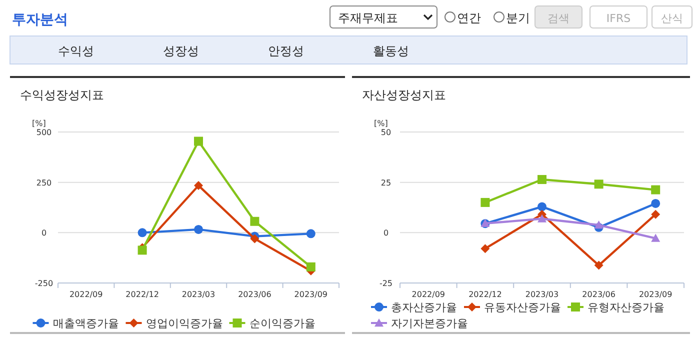 This screenshot has height=342, width=697. I want to click on y-tick-label: -250, so click(44, 283).